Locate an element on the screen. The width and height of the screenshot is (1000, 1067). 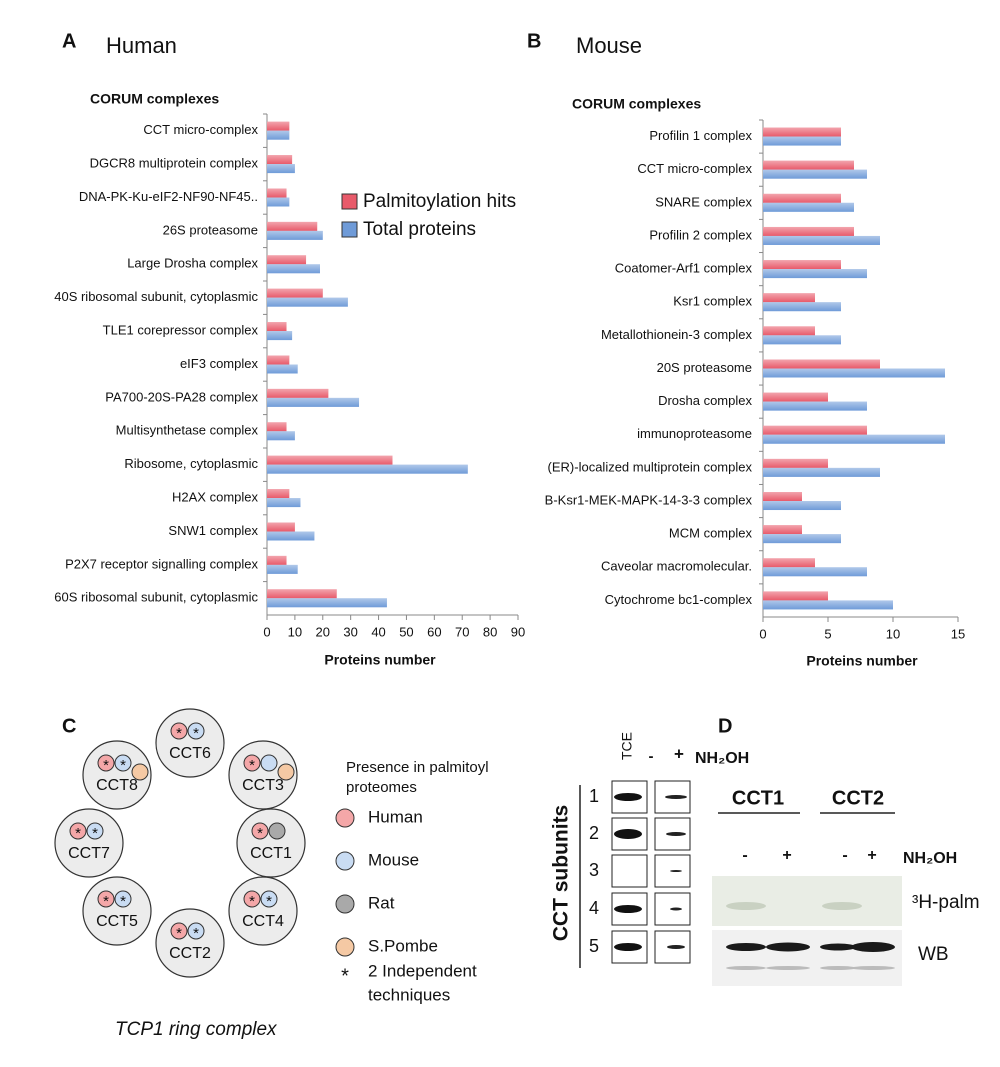
category-label: 60S ribosomal subunit, cytoplasmic is located at coordinates (156, 597).